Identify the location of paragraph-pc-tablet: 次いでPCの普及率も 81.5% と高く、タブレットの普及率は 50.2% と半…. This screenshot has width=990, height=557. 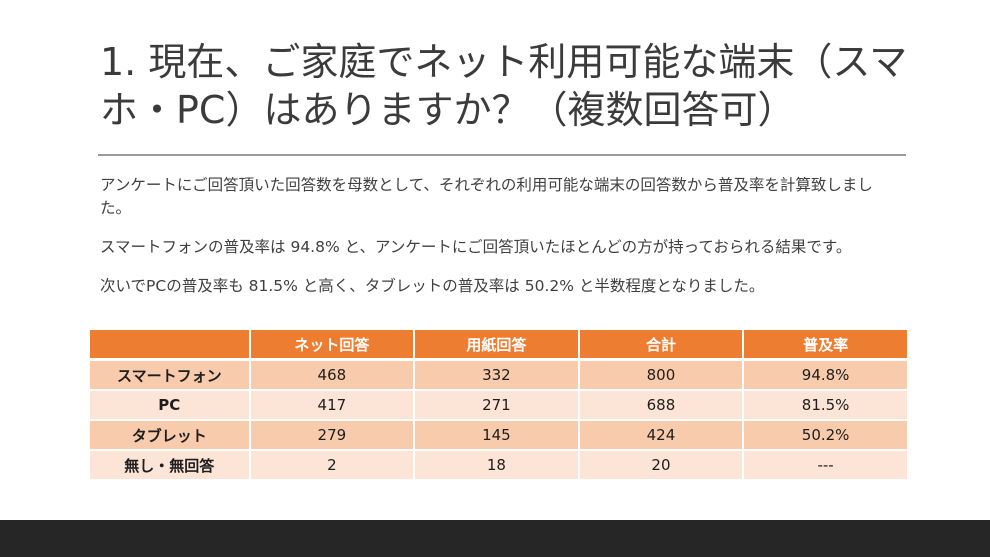
(432, 286).